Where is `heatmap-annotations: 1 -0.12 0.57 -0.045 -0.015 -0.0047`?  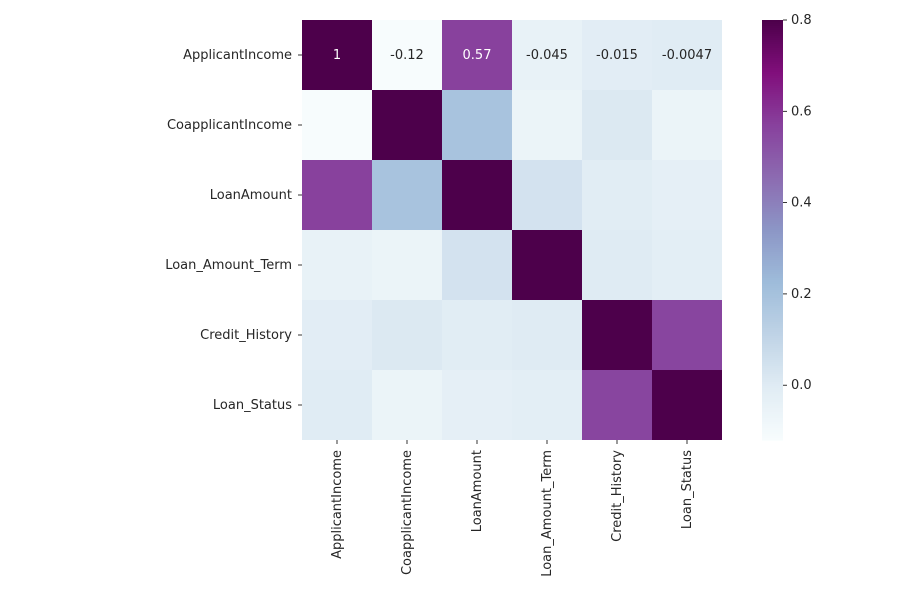
heatmap-annotations: 1 -0.12 0.57 -0.045 -0.015 -0.0047 is located at coordinates (522, 55).